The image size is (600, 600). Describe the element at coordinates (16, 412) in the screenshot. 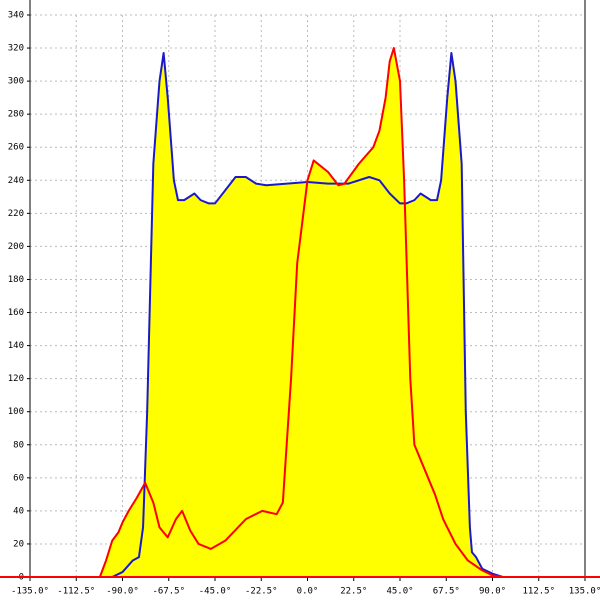

I see `y-tick-label: 100` at that location.